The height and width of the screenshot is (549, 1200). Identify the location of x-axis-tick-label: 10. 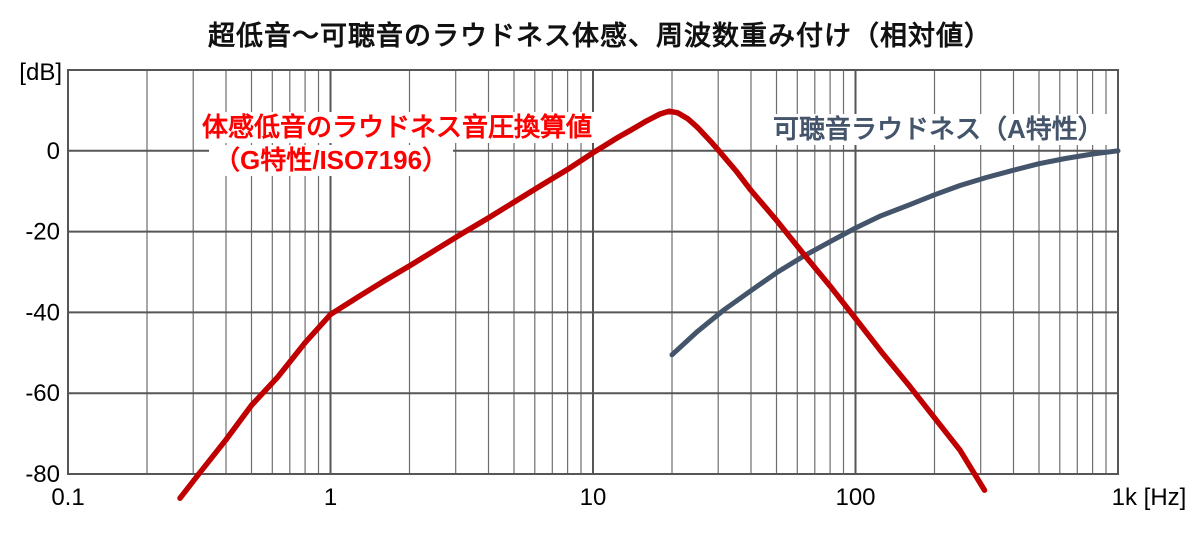
(593, 497).